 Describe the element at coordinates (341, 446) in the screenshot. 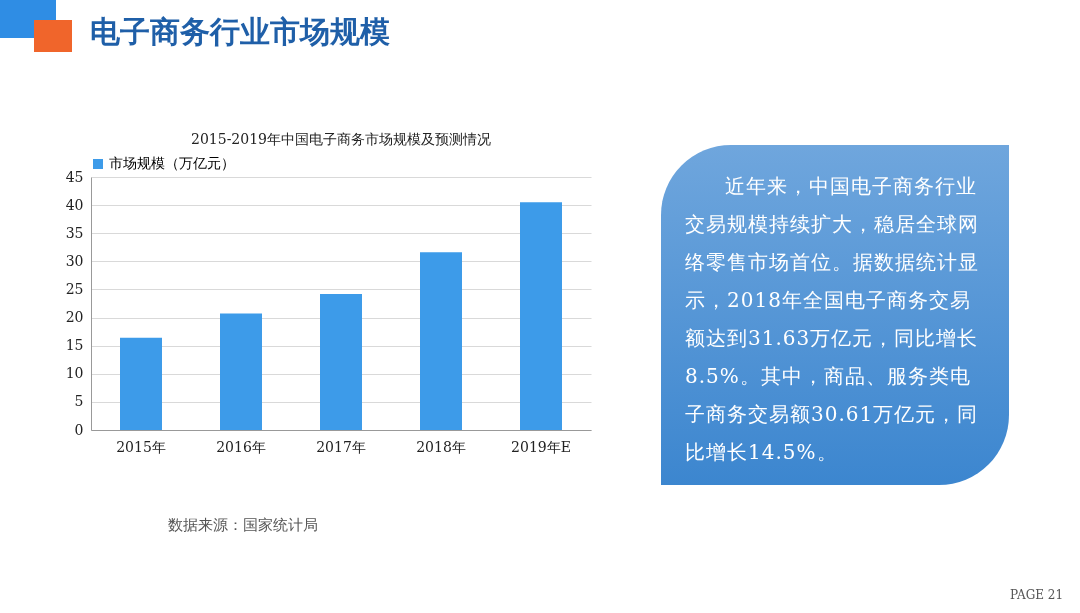

I see `x-tick-label: 2017年` at that location.